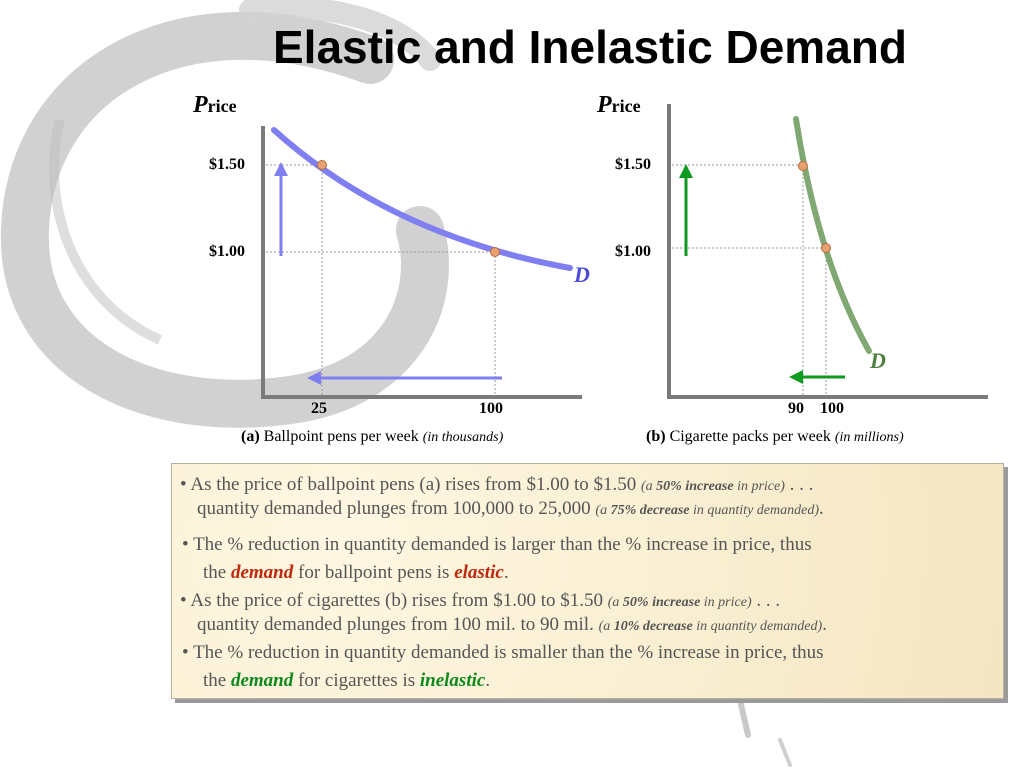 This screenshot has height=768, width=1024. What do you see at coordinates (826, 248) in the screenshot?
I see `point-b-low` at bounding box center [826, 248].